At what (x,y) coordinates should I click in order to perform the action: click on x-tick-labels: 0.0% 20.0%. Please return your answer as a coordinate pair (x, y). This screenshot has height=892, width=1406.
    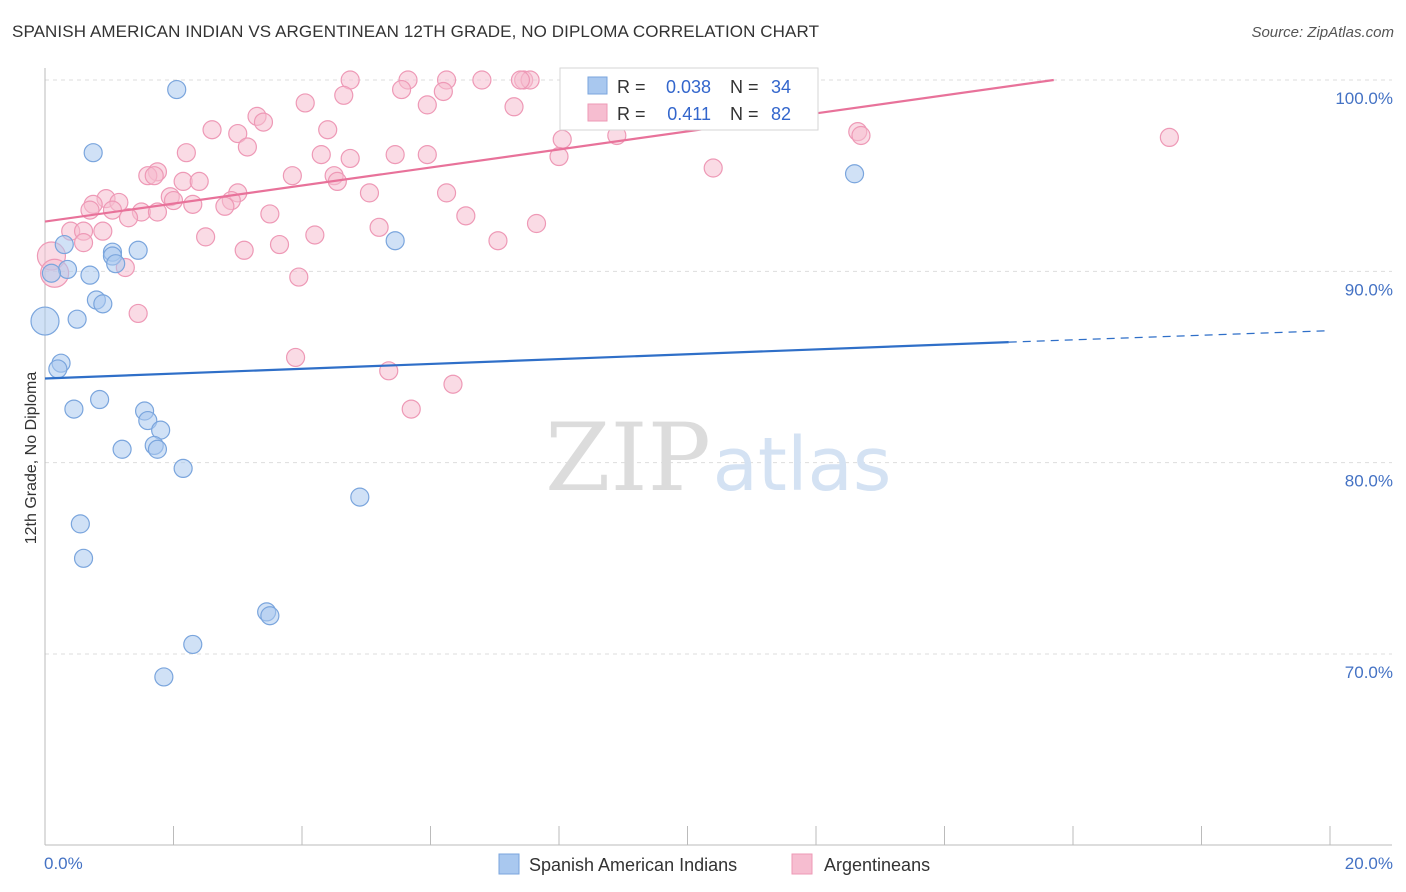
    Looking at the image, I should click on (718, 863).